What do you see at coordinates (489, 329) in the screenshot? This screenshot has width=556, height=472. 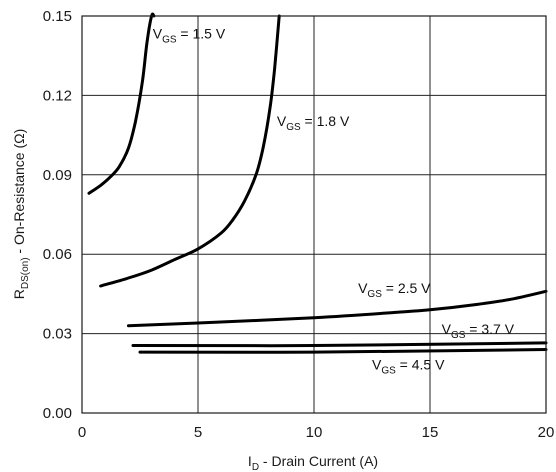 I see `series-label-rest: = 3.7 V` at bounding box center [489, 329].